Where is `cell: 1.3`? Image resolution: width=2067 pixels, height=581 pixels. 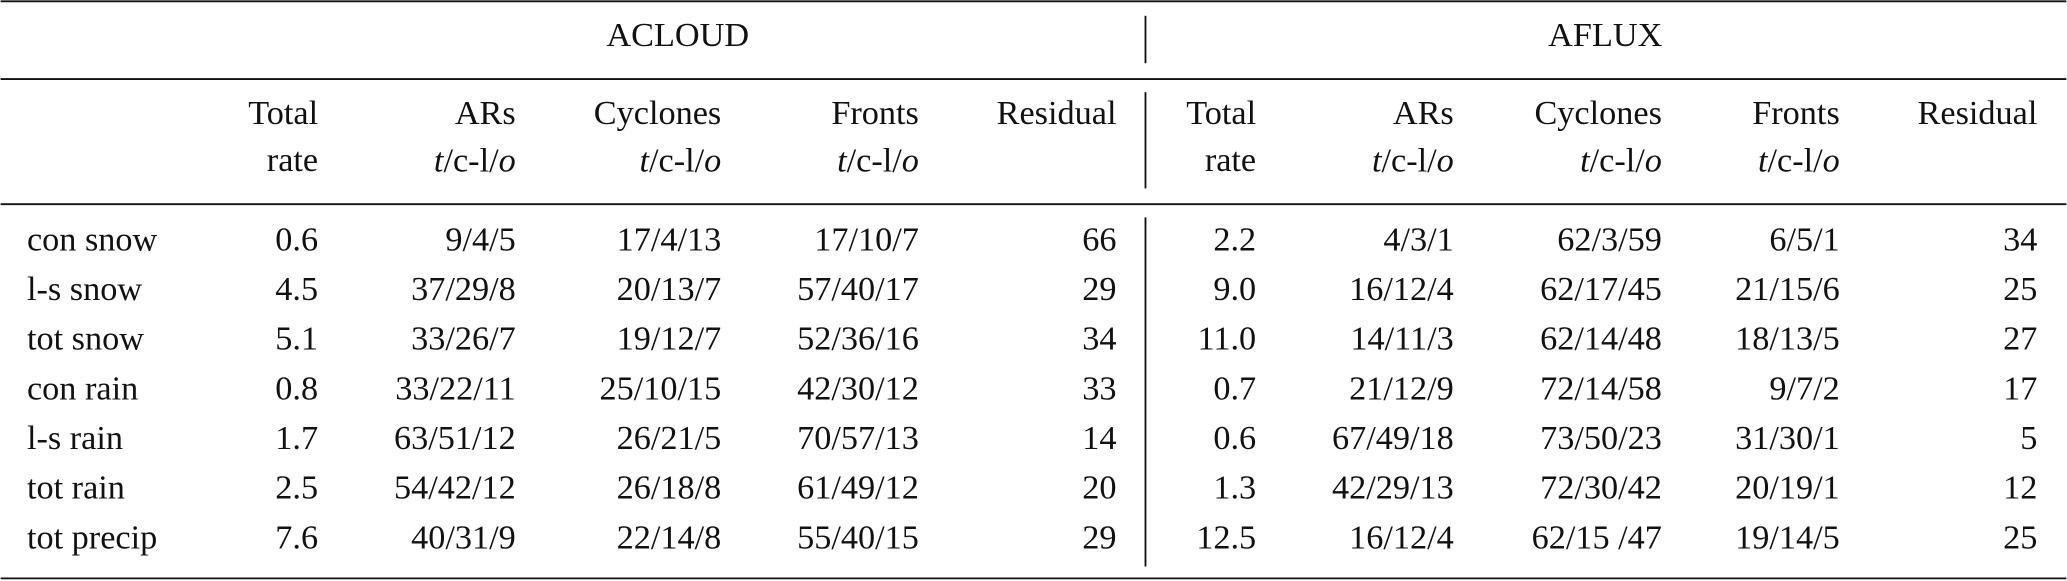 cell: 1.3 is located at coordinates (1234, 488).